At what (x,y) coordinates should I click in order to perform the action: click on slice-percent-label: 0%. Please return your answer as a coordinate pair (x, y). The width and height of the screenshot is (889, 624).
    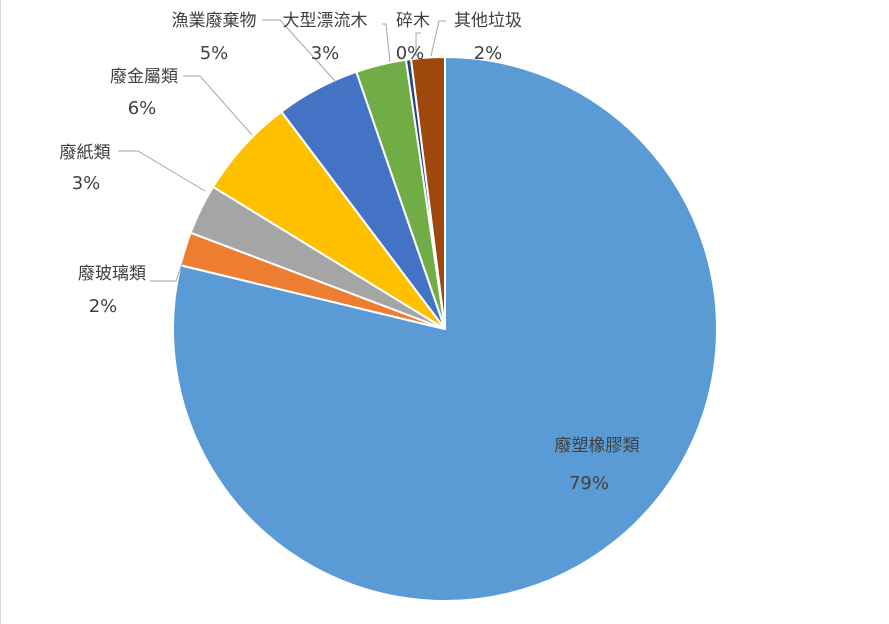
    Looking at the image, I should click on (410, 53).